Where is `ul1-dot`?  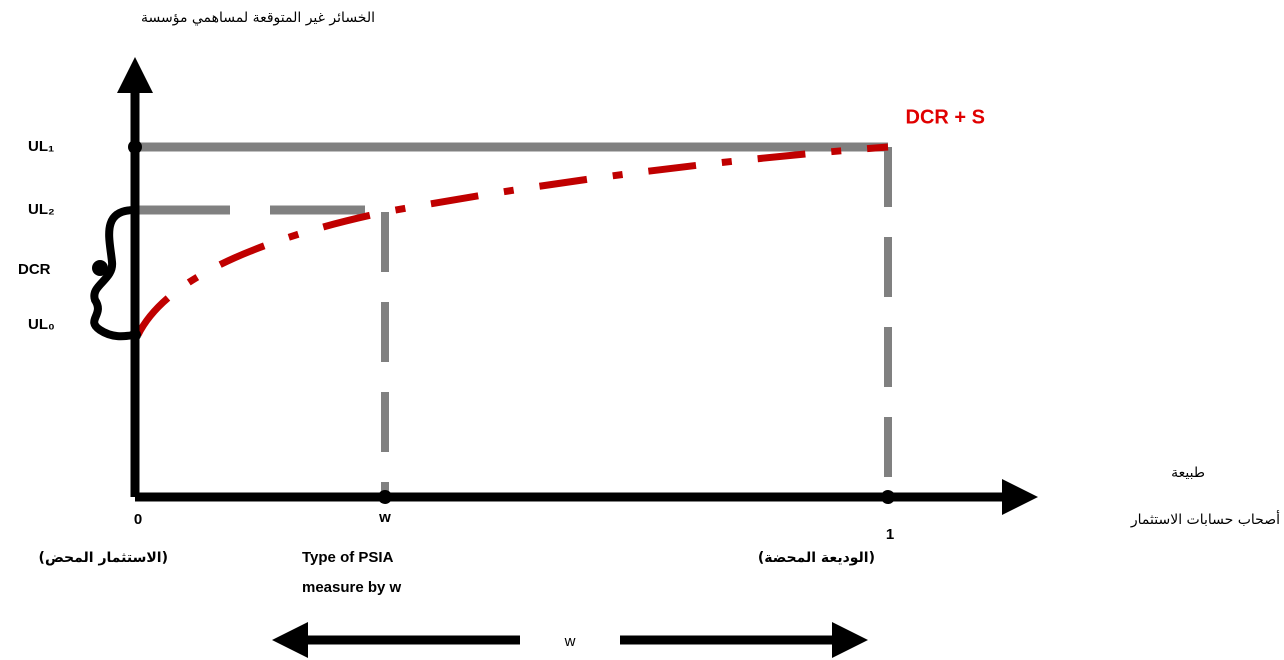
ul1-dot is located at coordinates (135, 147).